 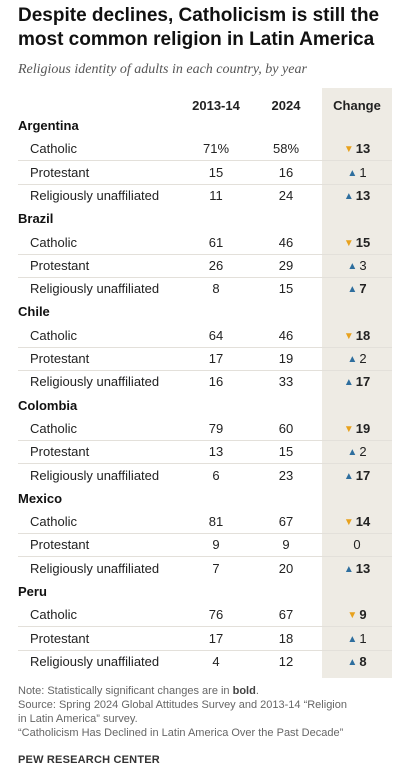 What do you see at coordinates (286, 195) in the screenshot?
I see `value-2024: 24` at bounding box center [286, 195].